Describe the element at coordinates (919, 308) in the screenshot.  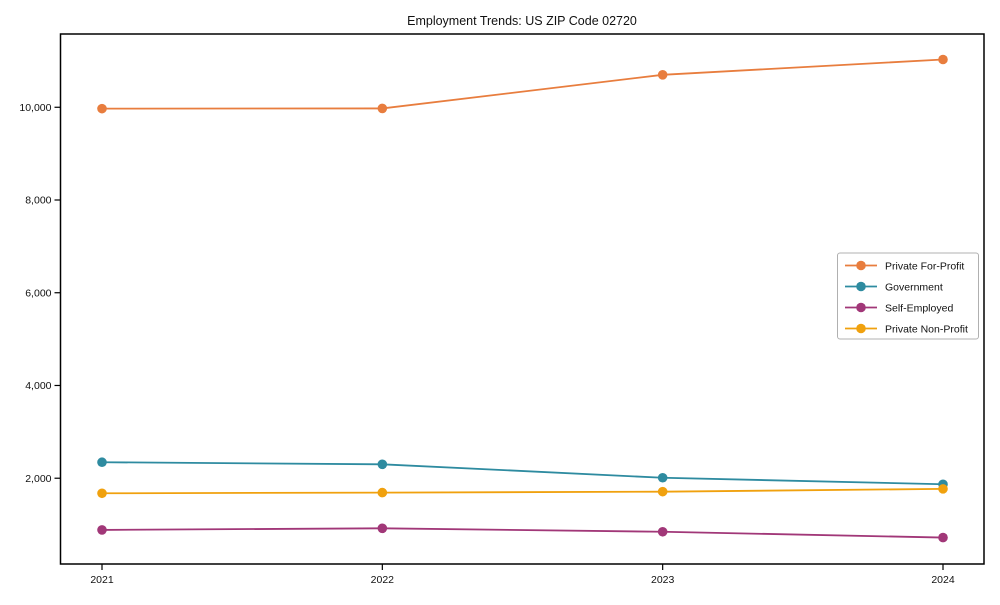
I see `legend-label: Self-Employed` at that location.